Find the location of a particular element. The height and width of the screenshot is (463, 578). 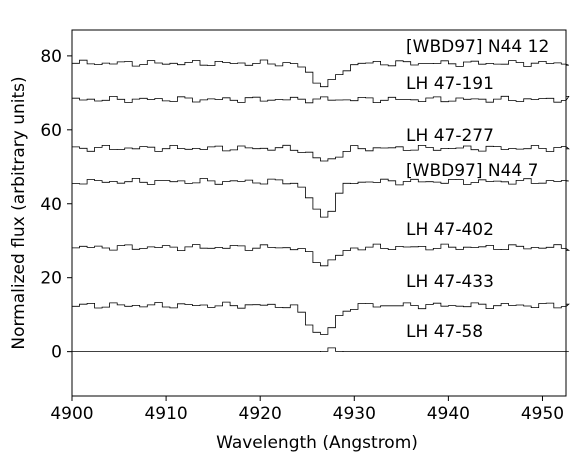

y-tick-label: 80 is located at coordinates (51, 57).